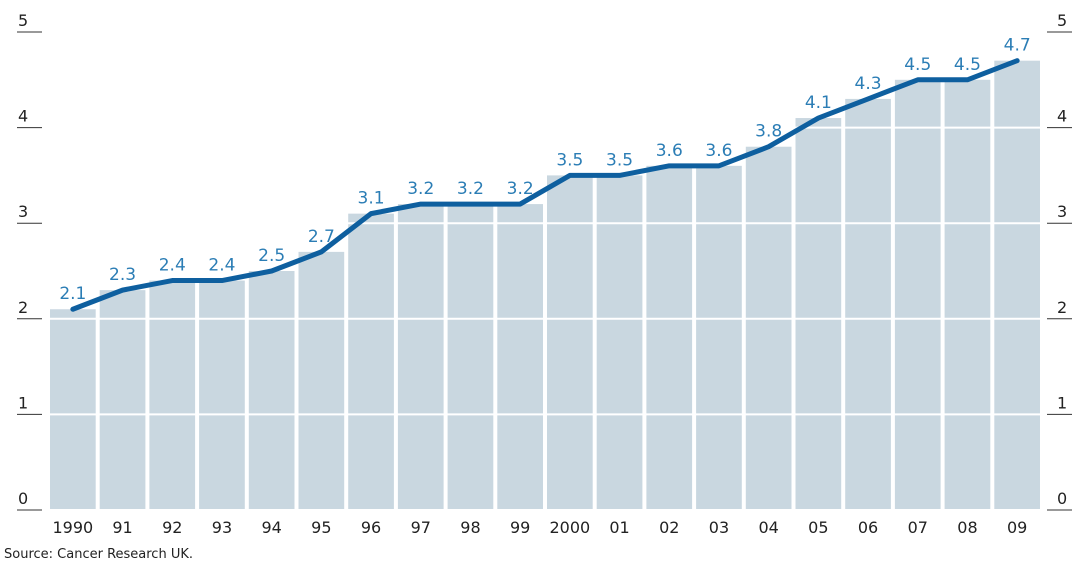  I want to click on y-tick-label: 0, so click(23, 498).